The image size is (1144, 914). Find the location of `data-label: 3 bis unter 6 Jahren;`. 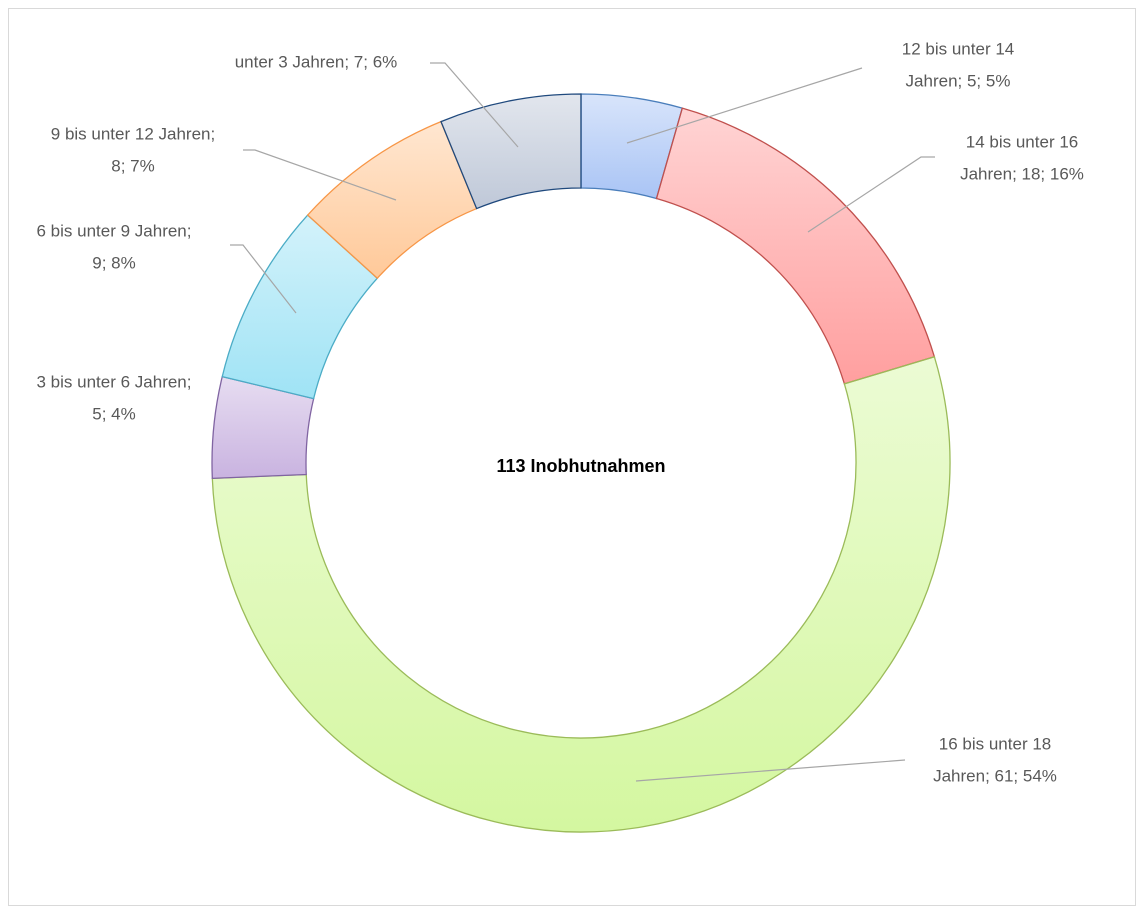

data-label: 3 bis unter 6 Jahren; is located at coordinates (114, 381).